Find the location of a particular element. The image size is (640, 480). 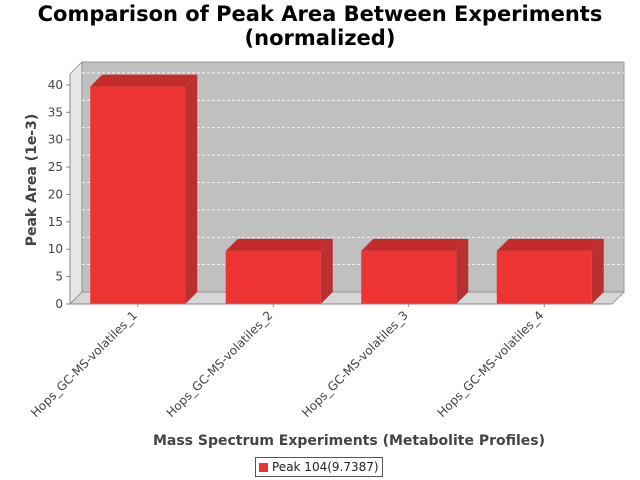

y-axis-ticks: 0 5 10 15 20 25 30 35 40 is located at coordinates (59, 194).